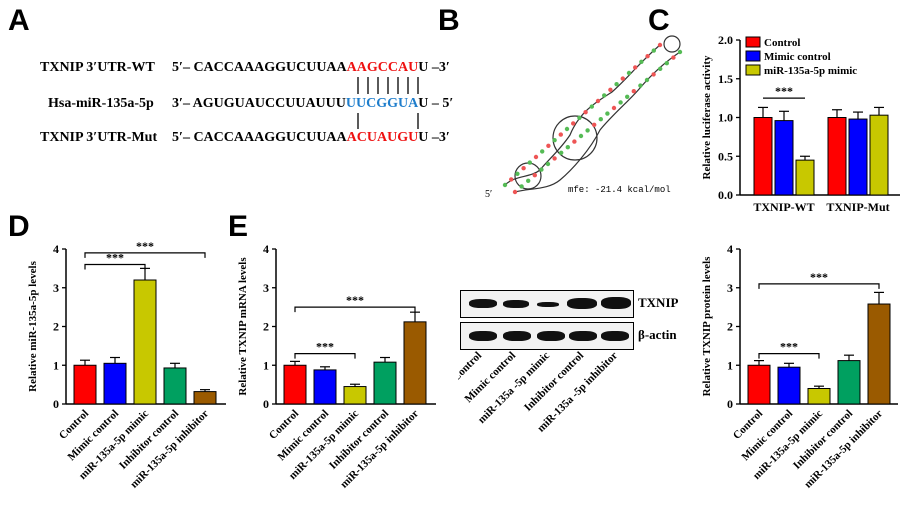 This screenshot has width=913, height=513. Describe the element at coordinates (311, 138) in the screenshot. I see `seq-mut: 5′– CACCAAAGGUCUUAAACUAUGUU –3′` at that location.